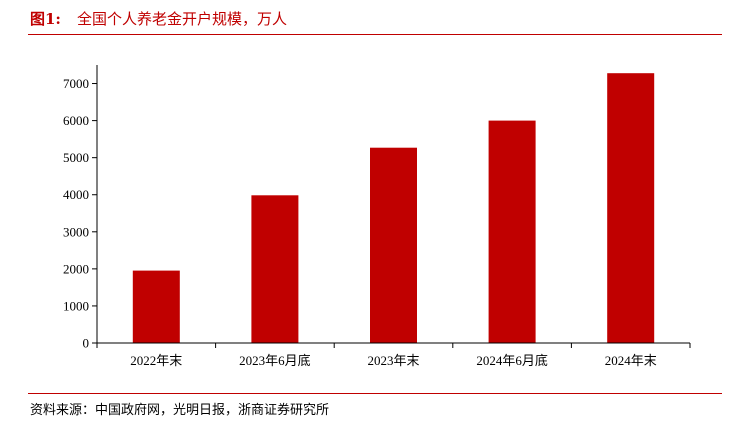 Image resolution: width=750 pixels, height=430 pixels. What do you see at coordinates (181, 19) in the screenshot?
I see `figure-title: 全国个人养老金开户规模，万人` at bounding box center [181, 19].